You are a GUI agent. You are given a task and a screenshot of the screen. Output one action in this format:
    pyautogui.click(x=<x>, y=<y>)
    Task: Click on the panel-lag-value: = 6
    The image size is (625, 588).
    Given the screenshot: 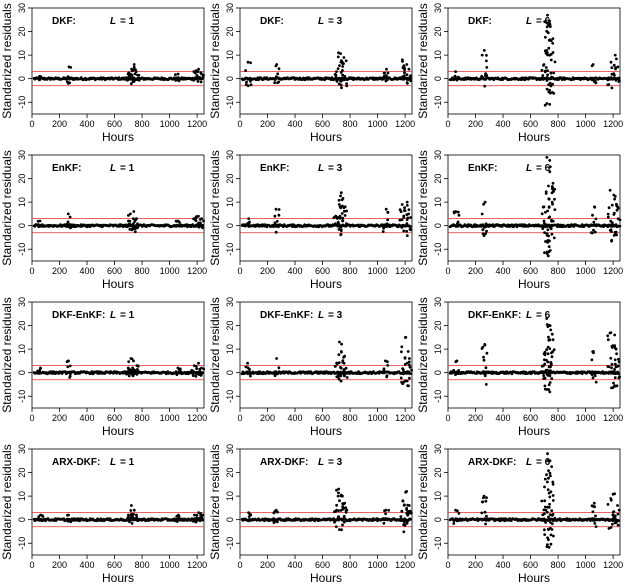 What is the action you would take?
    pyautogui.click(x=543, y=21)
    